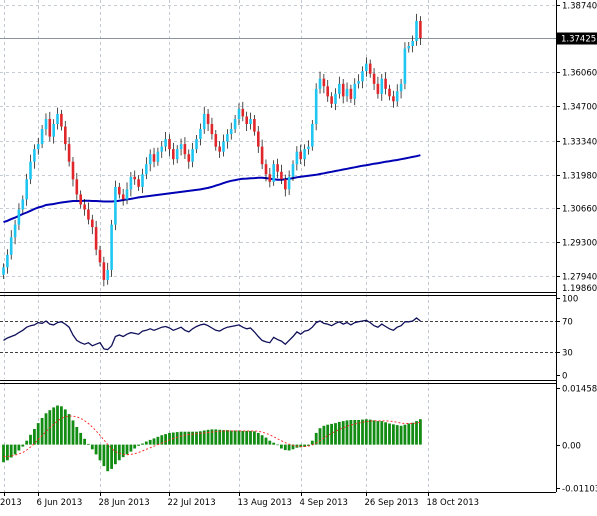  I want to click on macd-signal-line, so click(212, 436).